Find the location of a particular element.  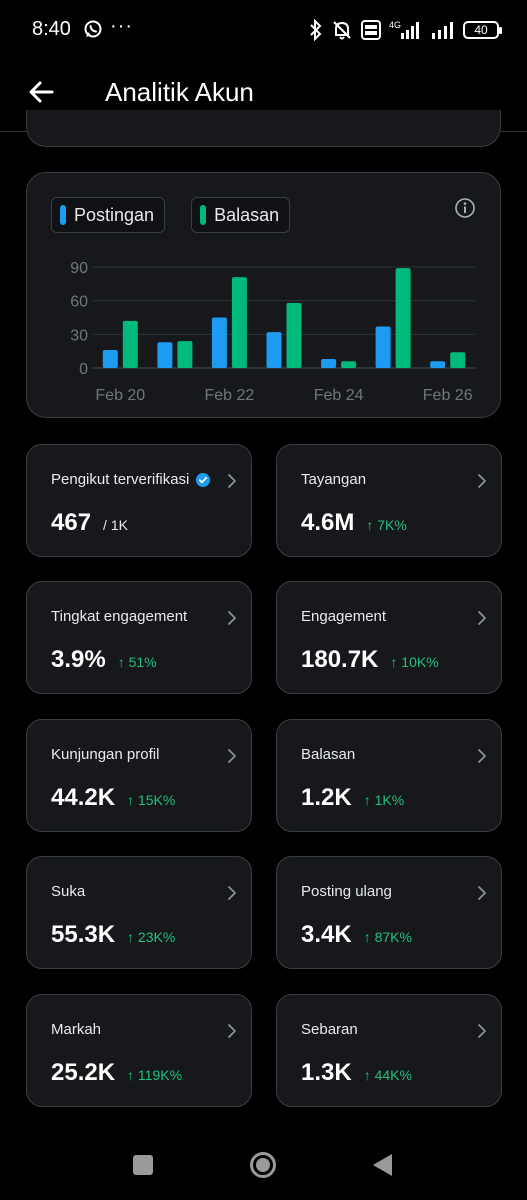

page-title: Analitik Akun is located at coordinates (179, 92).